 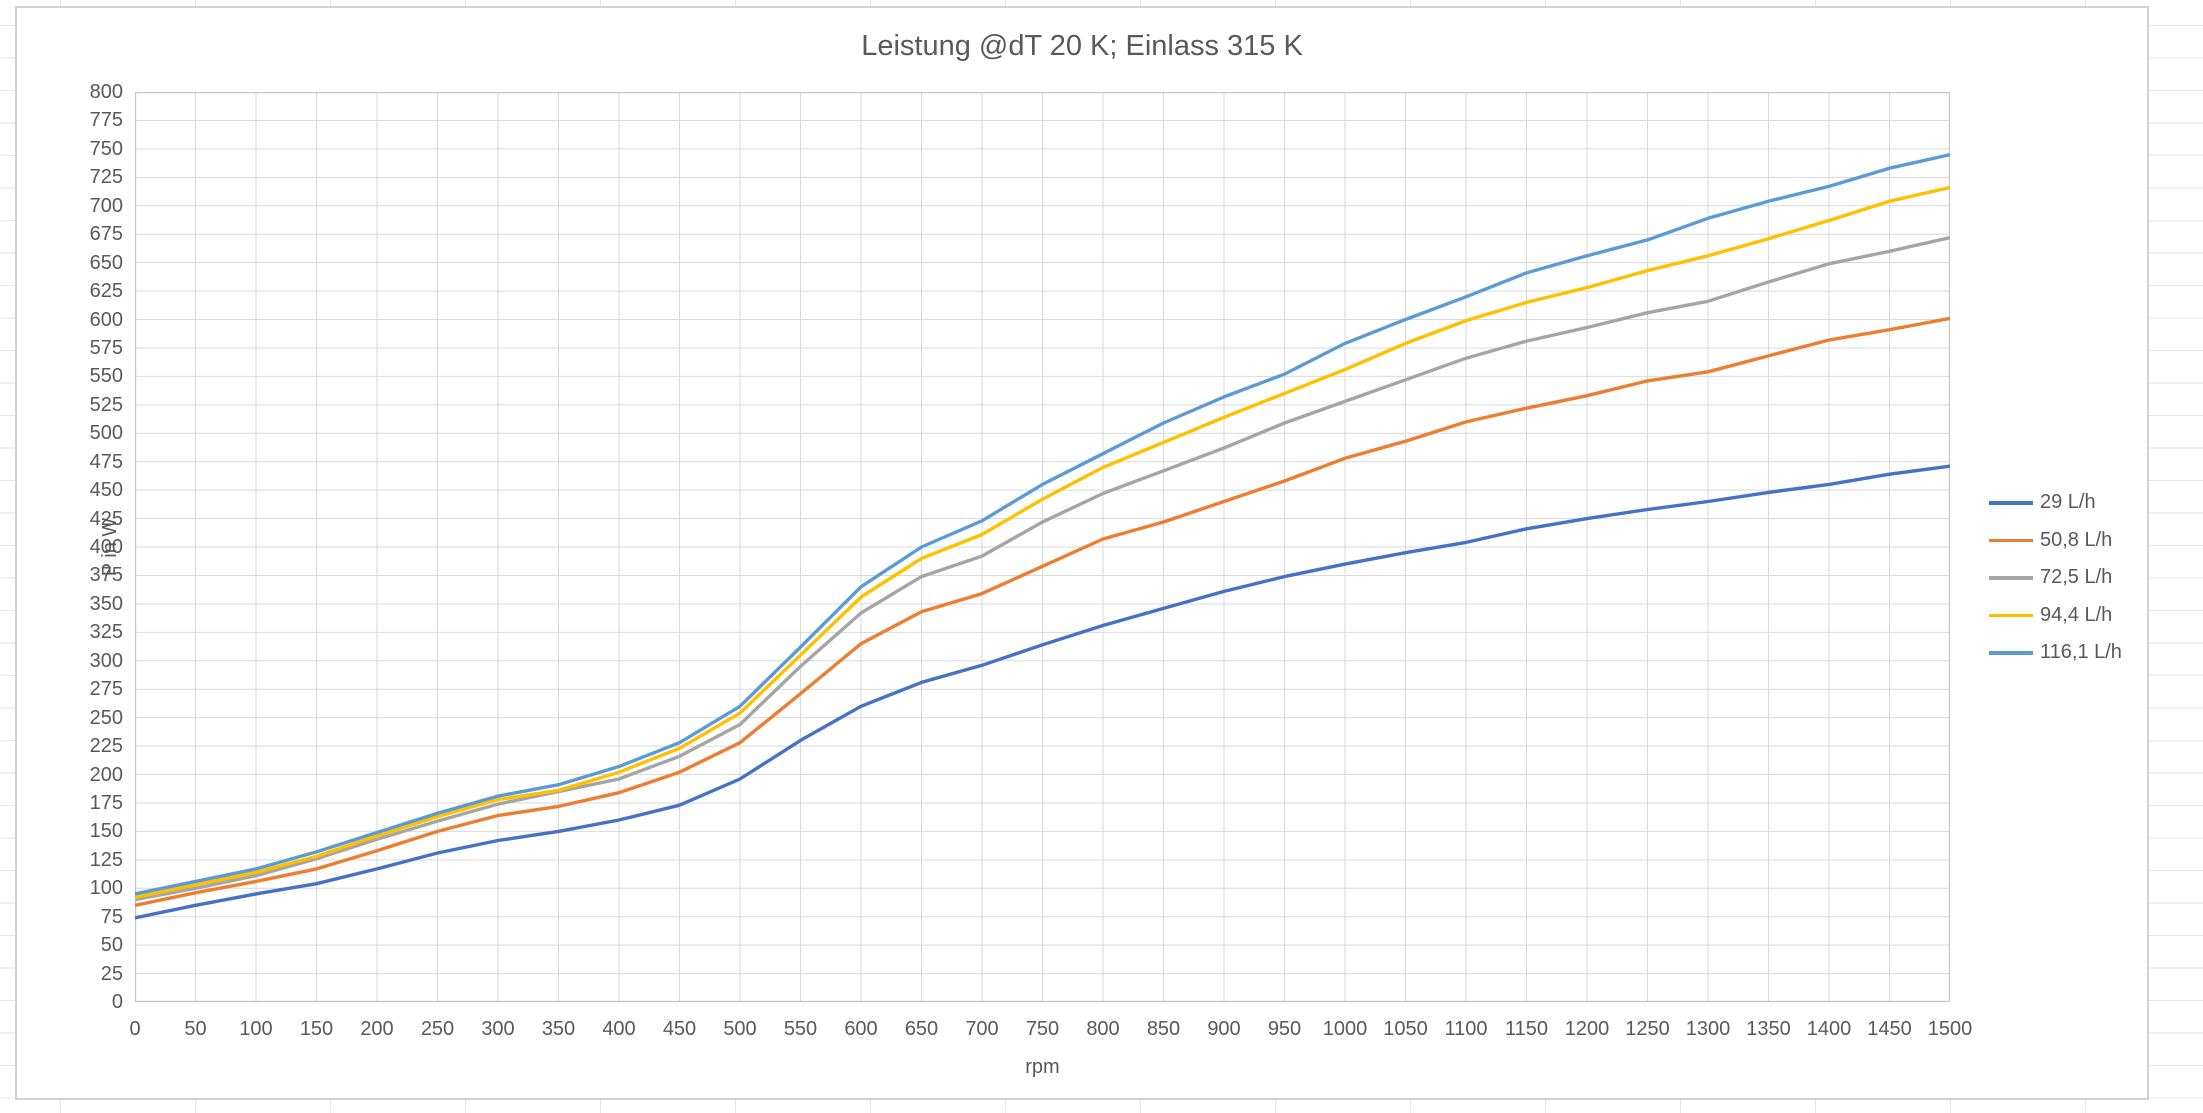 What do you see at coordinates (117, 1002) in the screenshot?
I see `y-tick-label: 0` at bounding box center [117, 1002].